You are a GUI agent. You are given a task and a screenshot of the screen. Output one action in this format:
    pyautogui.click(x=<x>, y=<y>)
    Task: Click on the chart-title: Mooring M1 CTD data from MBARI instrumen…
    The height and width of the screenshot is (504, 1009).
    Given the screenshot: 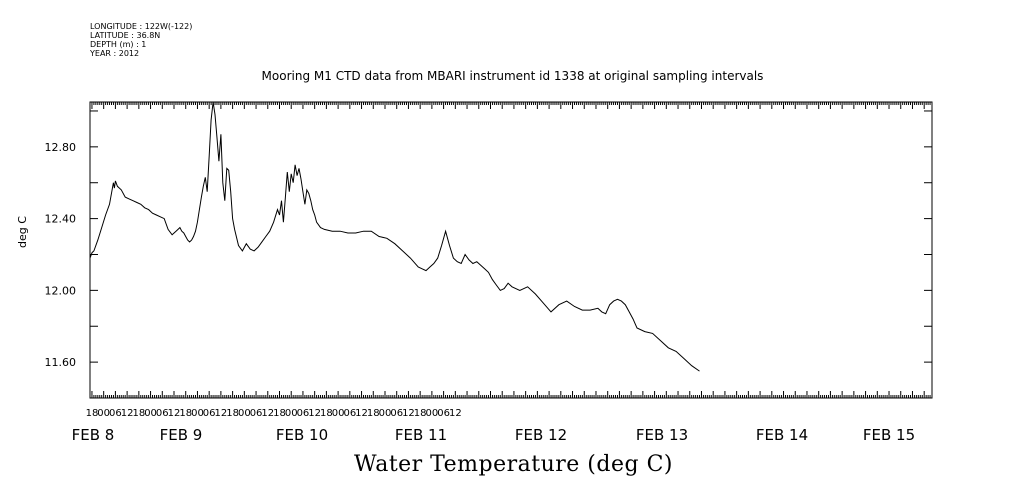 What is the action you would take?
    pyautogui.click(x=512, y=76)
    